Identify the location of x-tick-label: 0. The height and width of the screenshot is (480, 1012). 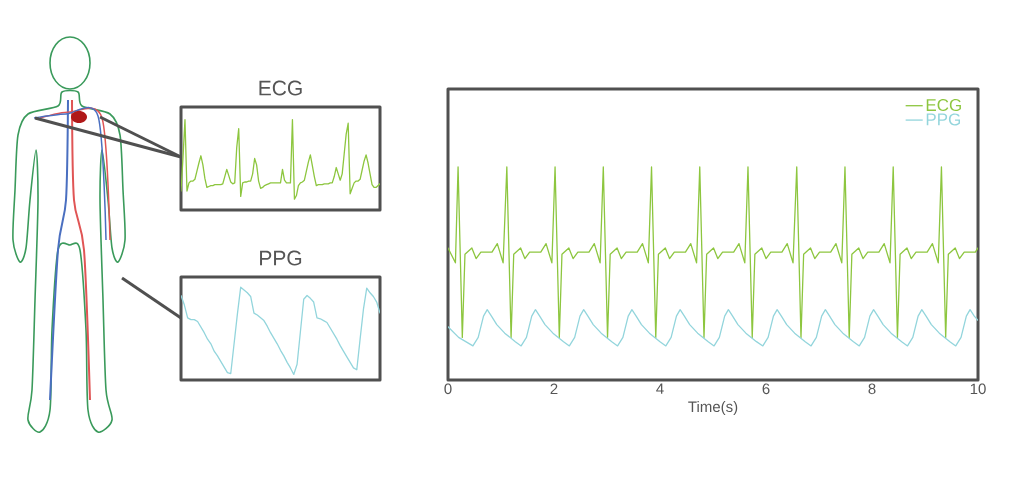
(448, 389).